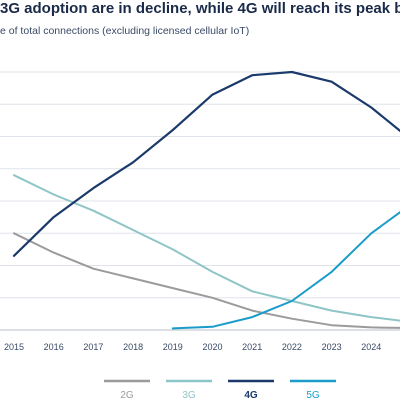 Image resolution: width=400 pixels, height=400 pixels. What do you see at coordinates (332, 347) in the screenshot?
I see `x-tick-label: 2023` at bounding box center [332, 347].